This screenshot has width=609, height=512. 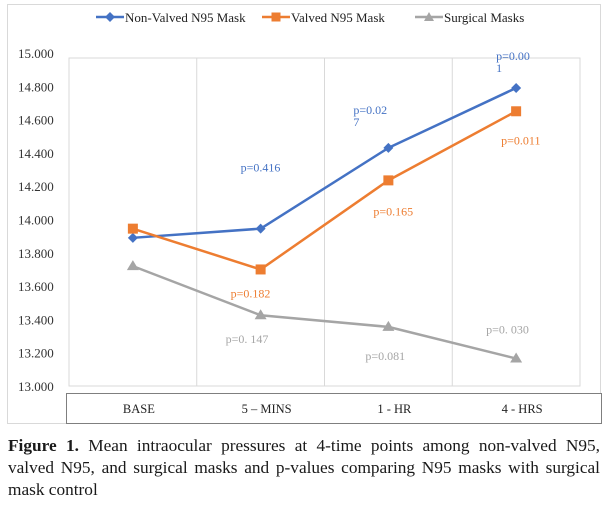 I want to click on p-value-line: p=0.182, so click(x=251, y=293).